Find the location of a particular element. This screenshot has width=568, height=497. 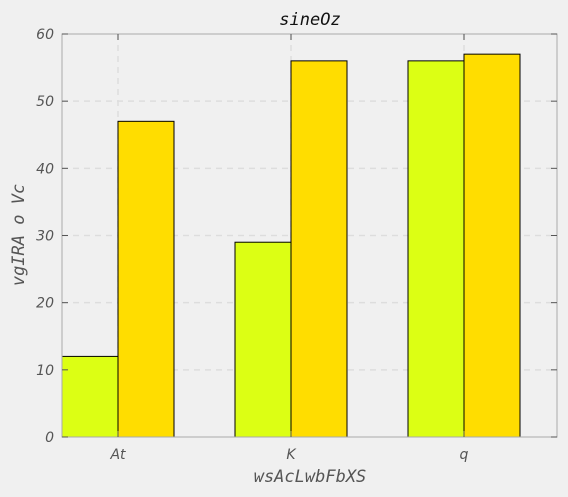

y-tick-label-5: 50 is located at coordinates (45, 102).